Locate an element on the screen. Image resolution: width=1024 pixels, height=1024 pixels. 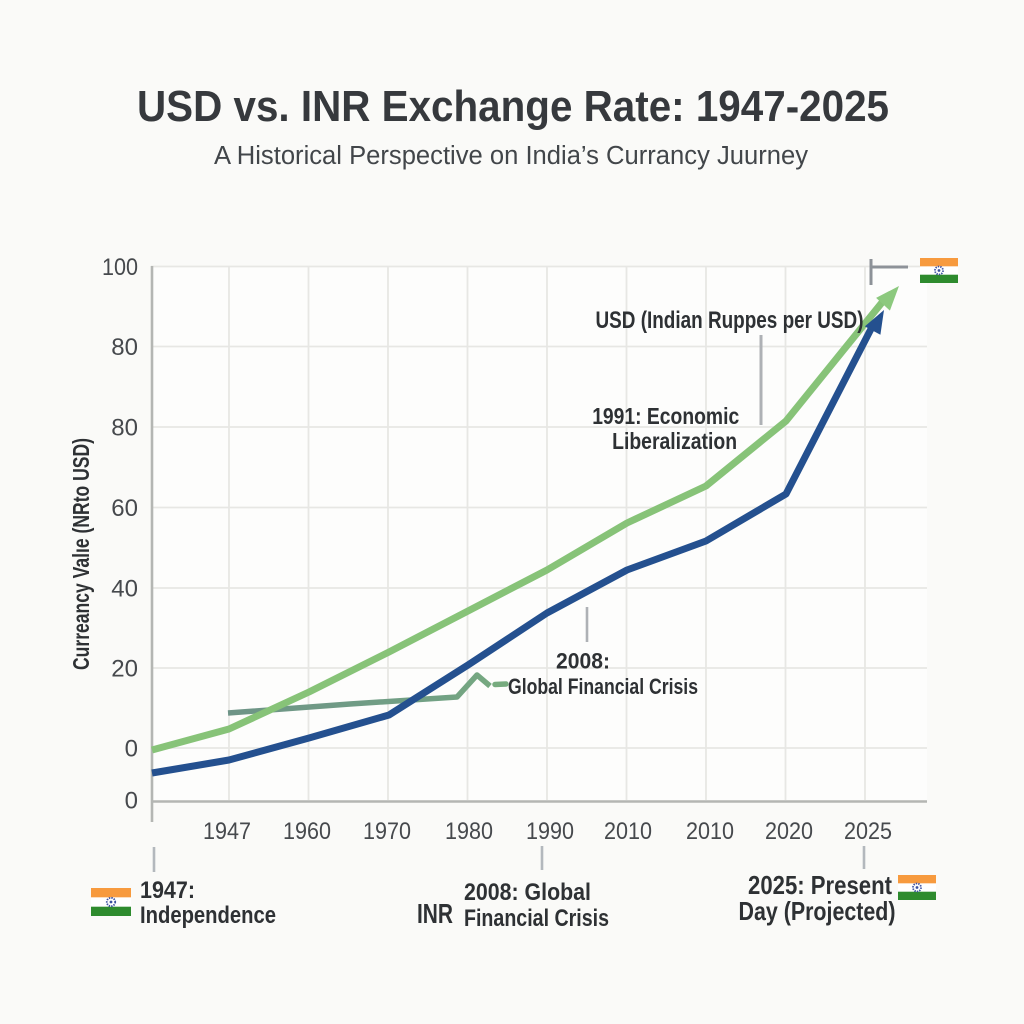
svg-text: 40 is located at coordinates (124, 589).